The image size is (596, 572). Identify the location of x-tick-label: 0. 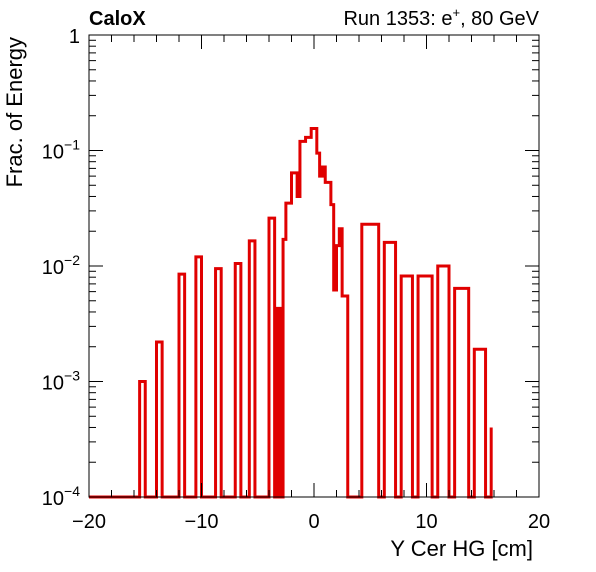
(313, 522).